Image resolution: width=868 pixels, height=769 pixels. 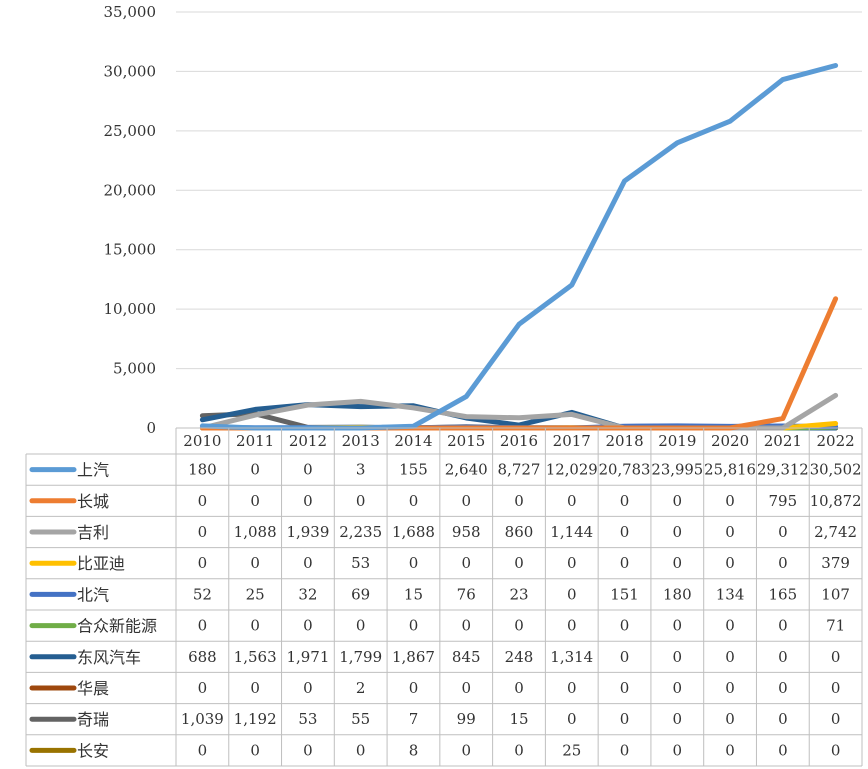 What do you see at coordinates (130, 309) in the screenshot?
I see `y-tick-label: 10,000` at bounding box center [130, 309].